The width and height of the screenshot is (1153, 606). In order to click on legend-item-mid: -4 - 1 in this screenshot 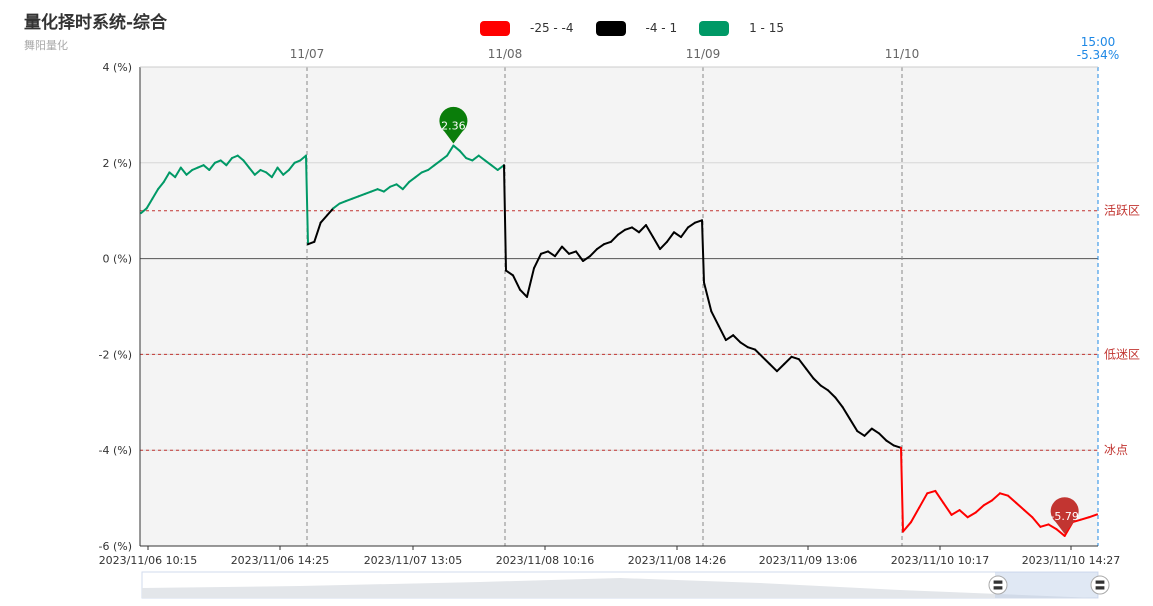, I will do `click(636, 28)`.